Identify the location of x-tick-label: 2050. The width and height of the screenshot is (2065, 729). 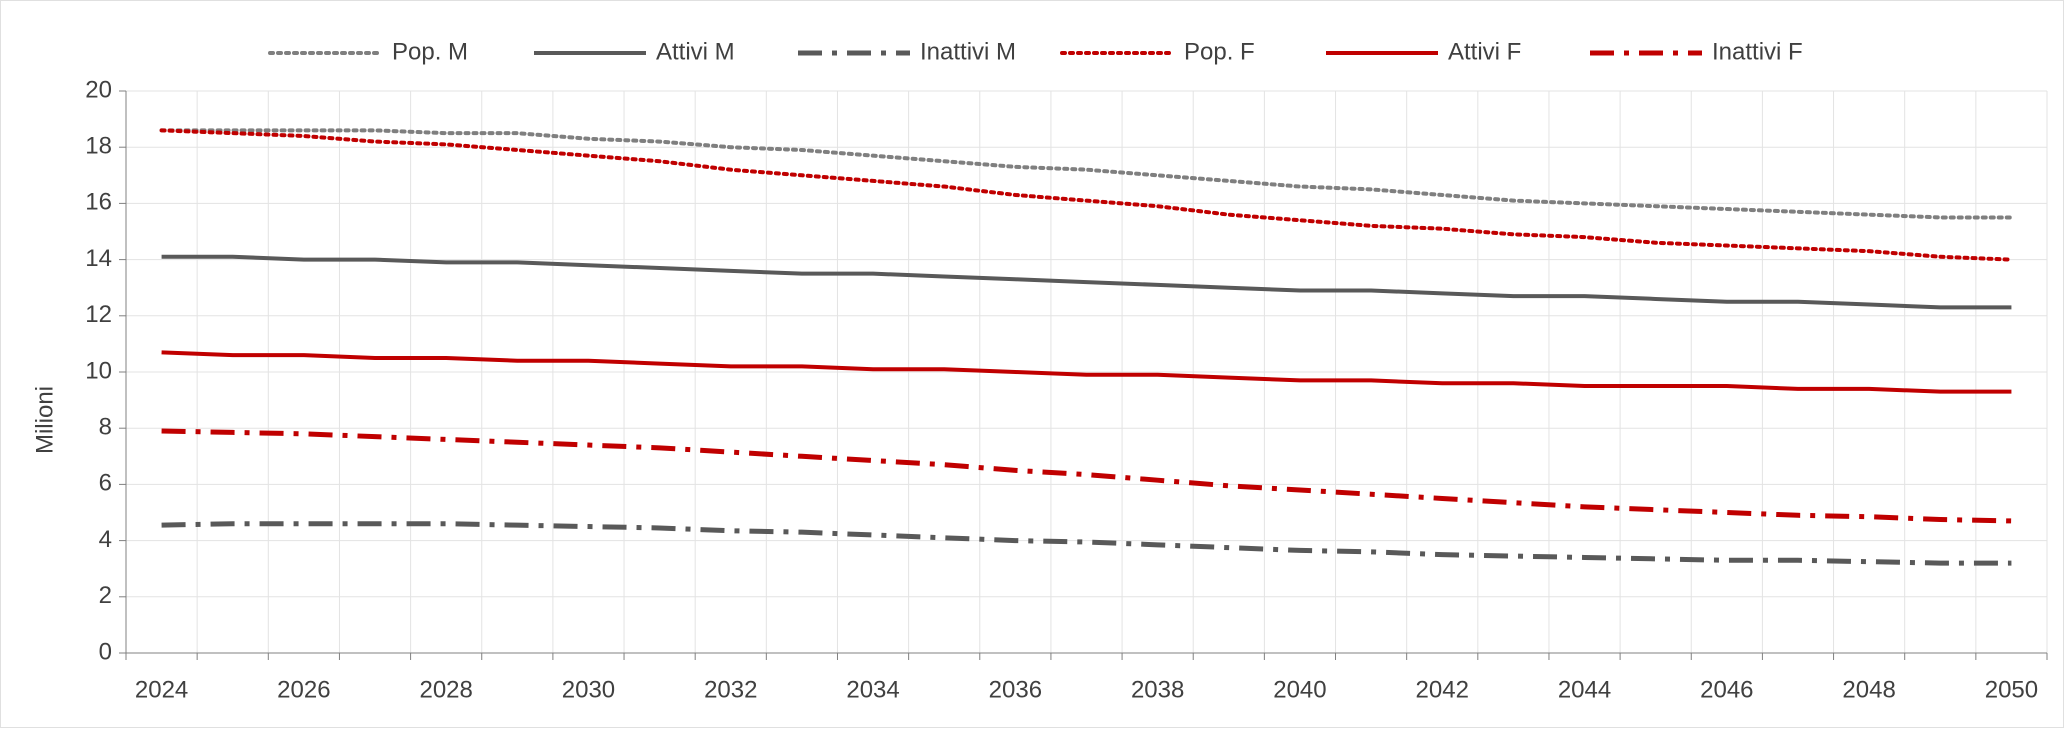
(2011, 689).